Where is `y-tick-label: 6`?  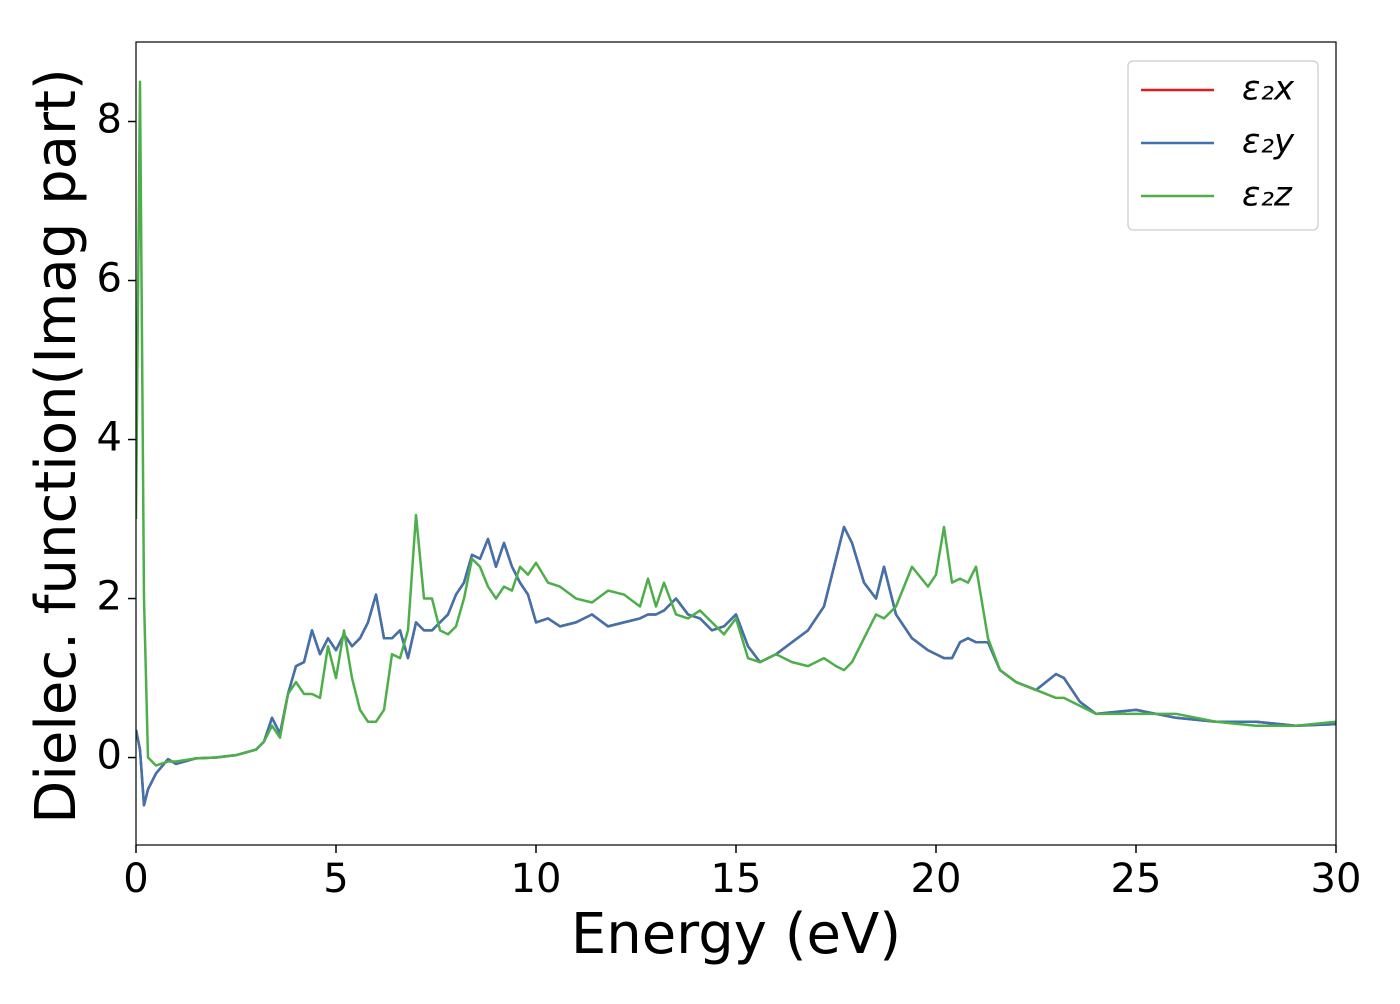 y-tick-label: 6 is located at coordinates (109, 279).